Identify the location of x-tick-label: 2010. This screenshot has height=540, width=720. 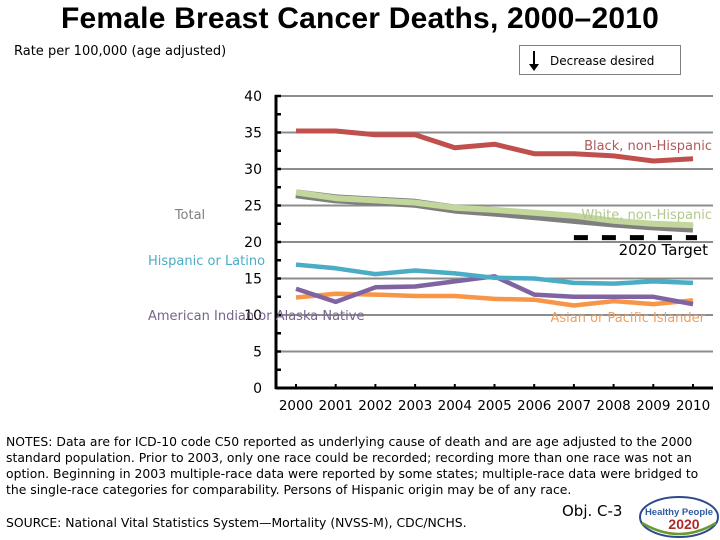
(693, 406).